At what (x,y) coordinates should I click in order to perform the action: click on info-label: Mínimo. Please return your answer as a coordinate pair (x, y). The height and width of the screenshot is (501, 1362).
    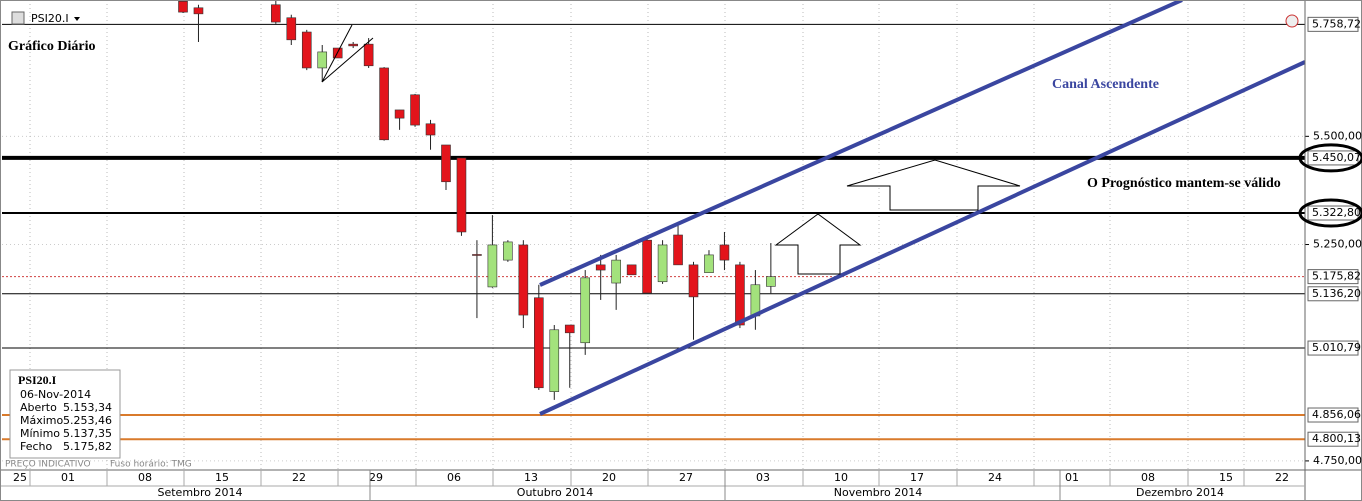
    Looking at the image, I should click on (40, 433).